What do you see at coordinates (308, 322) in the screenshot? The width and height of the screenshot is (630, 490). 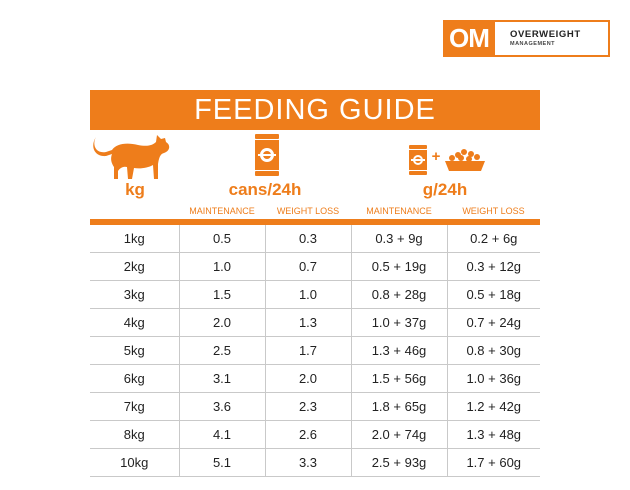 I see `cans-weight-loss-cell: 1.3` at bounding box center [308, 322].